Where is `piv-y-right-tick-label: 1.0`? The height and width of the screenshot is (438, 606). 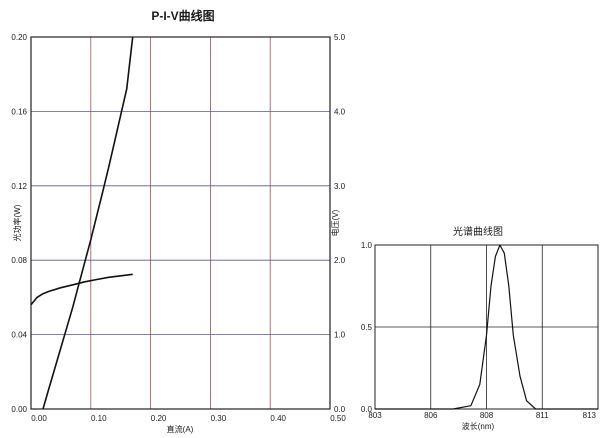
piv-y-right-tick-label: 1.0 is located at coordinates (340, 335).